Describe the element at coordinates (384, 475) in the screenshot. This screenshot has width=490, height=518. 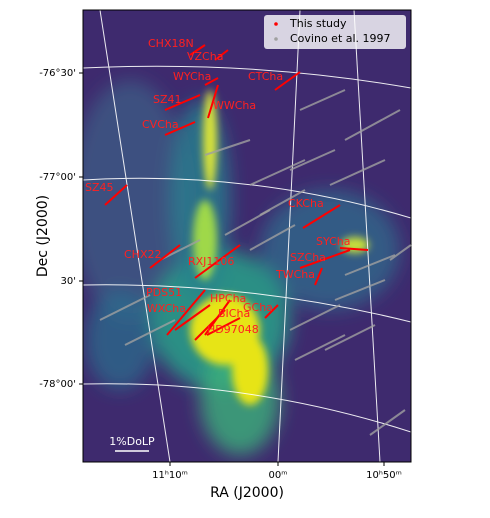
I see `x-tick-label: 10ʰ50ᵐ` at that location.